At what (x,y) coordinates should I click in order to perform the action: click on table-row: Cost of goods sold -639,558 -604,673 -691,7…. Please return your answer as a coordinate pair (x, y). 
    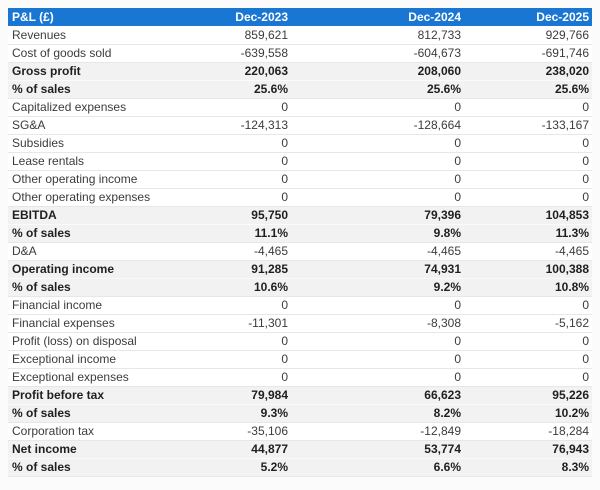
    Looking at the image, I should click on (300, 53).